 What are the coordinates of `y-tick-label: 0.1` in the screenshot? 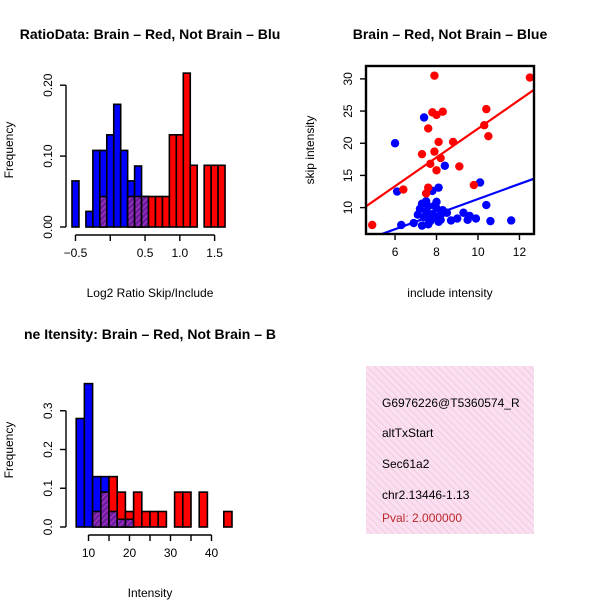 It's located at (48, 488).